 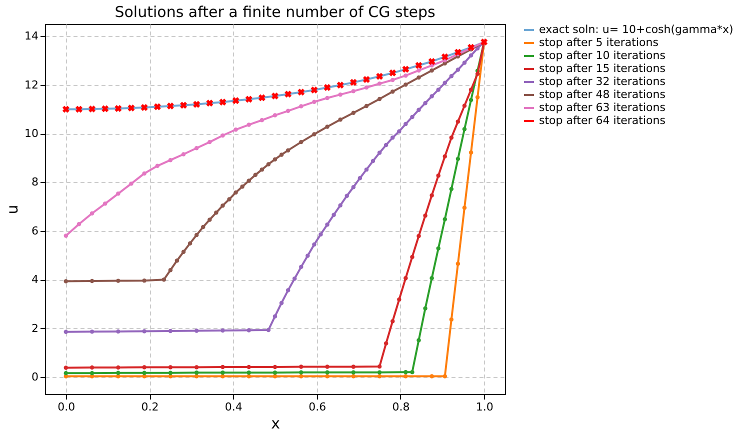 What do you see at coordinates (602, 55) in the screenshot?
I see `legend-label: stop after 10 iterations` at bounding box center [602, 55].